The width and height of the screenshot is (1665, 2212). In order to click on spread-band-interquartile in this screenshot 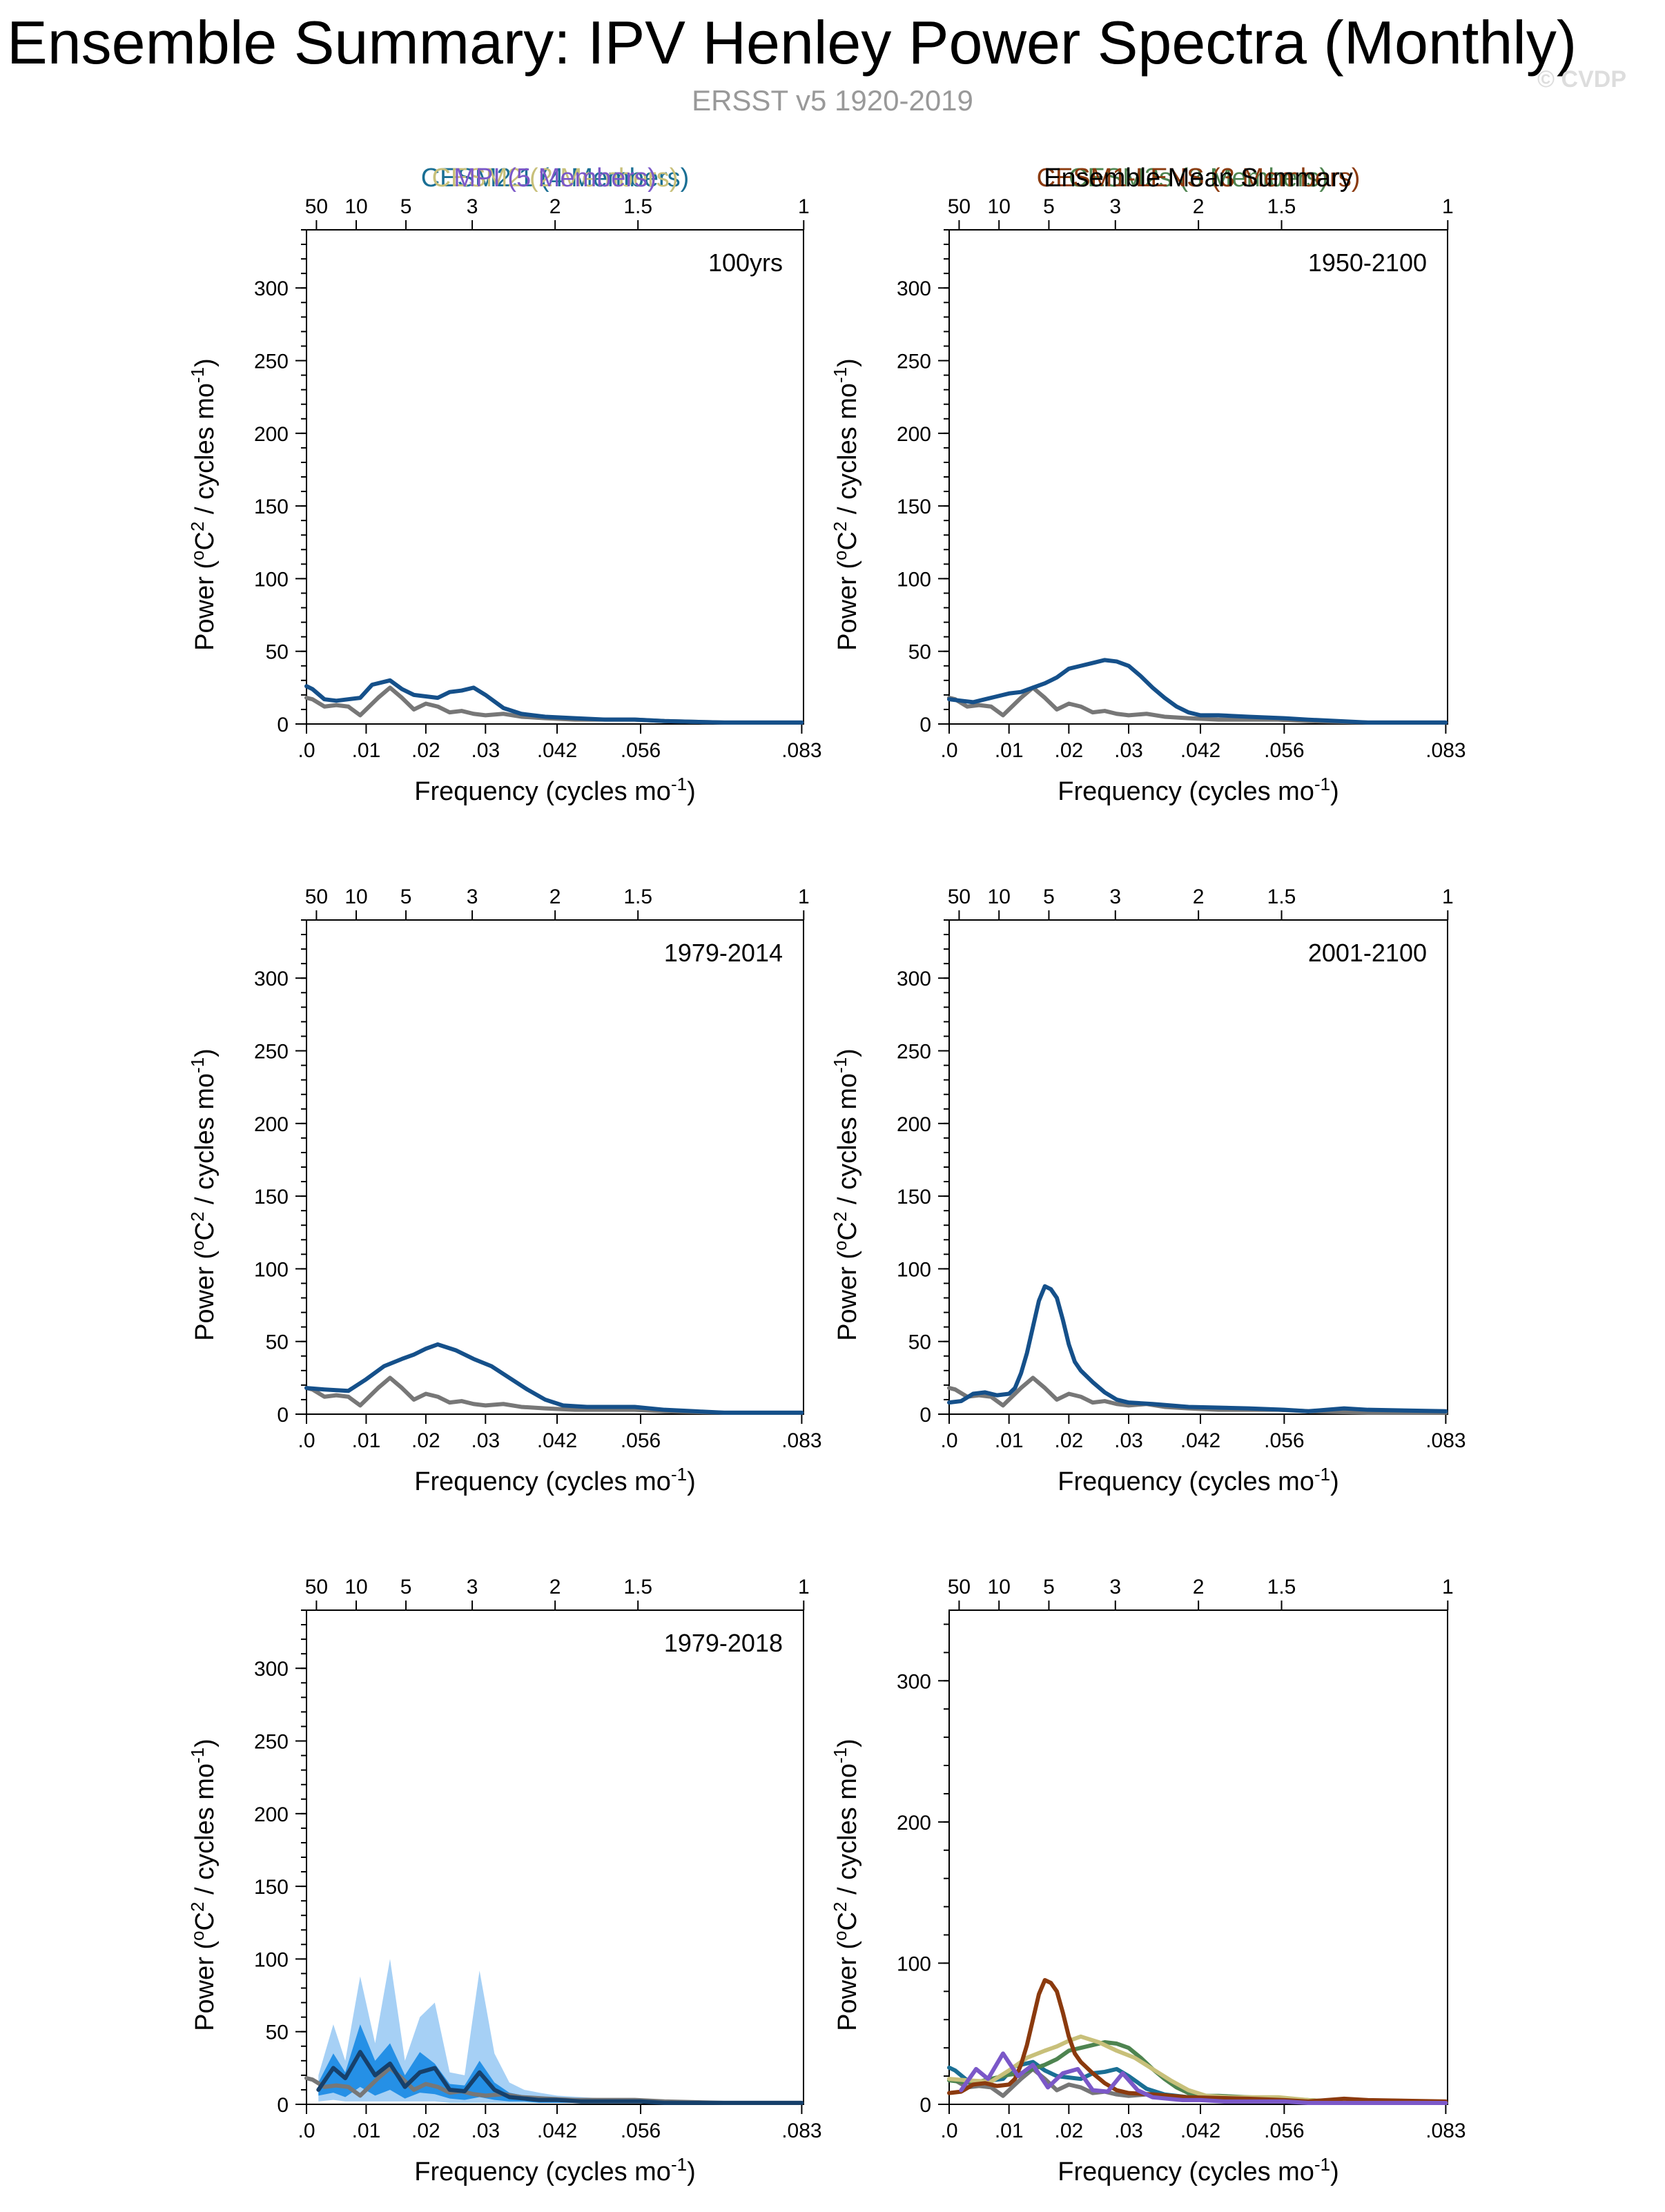, I will do `click(560, 2064)`.